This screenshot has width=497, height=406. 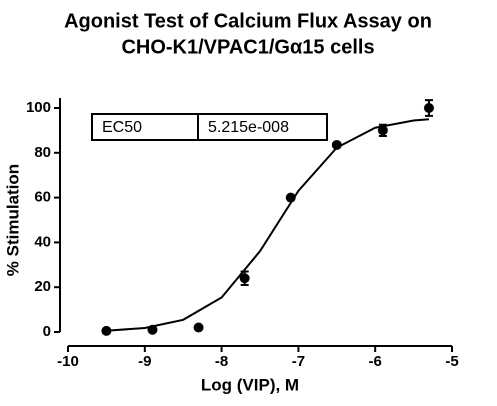 What do you see at coordinates (451, 361) in the screenshot?
I see `x-tick-label: -5` at bounding box center [451, 361].